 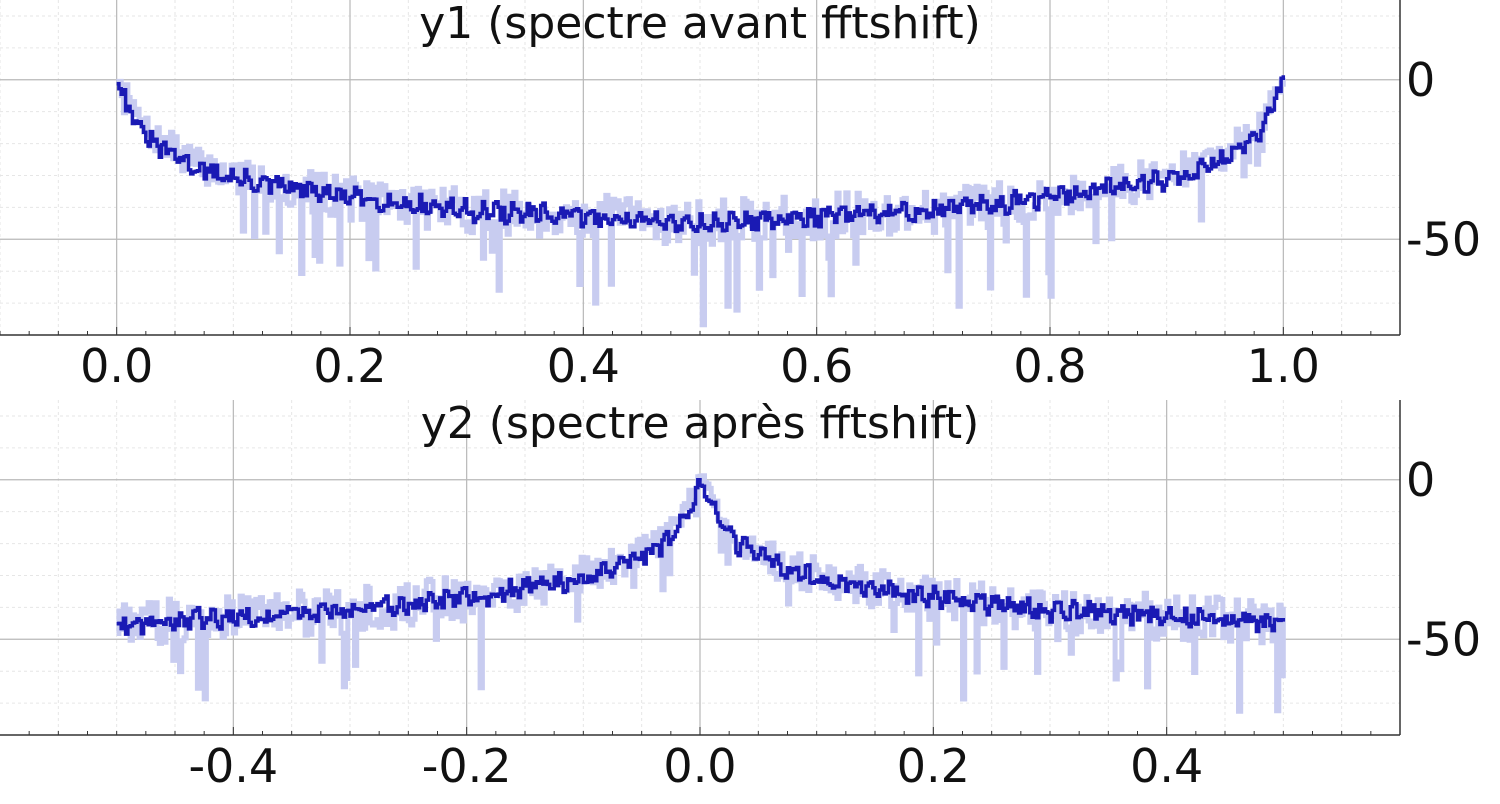 I want to click on x-tick-label: -0.4, so click(x=233, y=766).